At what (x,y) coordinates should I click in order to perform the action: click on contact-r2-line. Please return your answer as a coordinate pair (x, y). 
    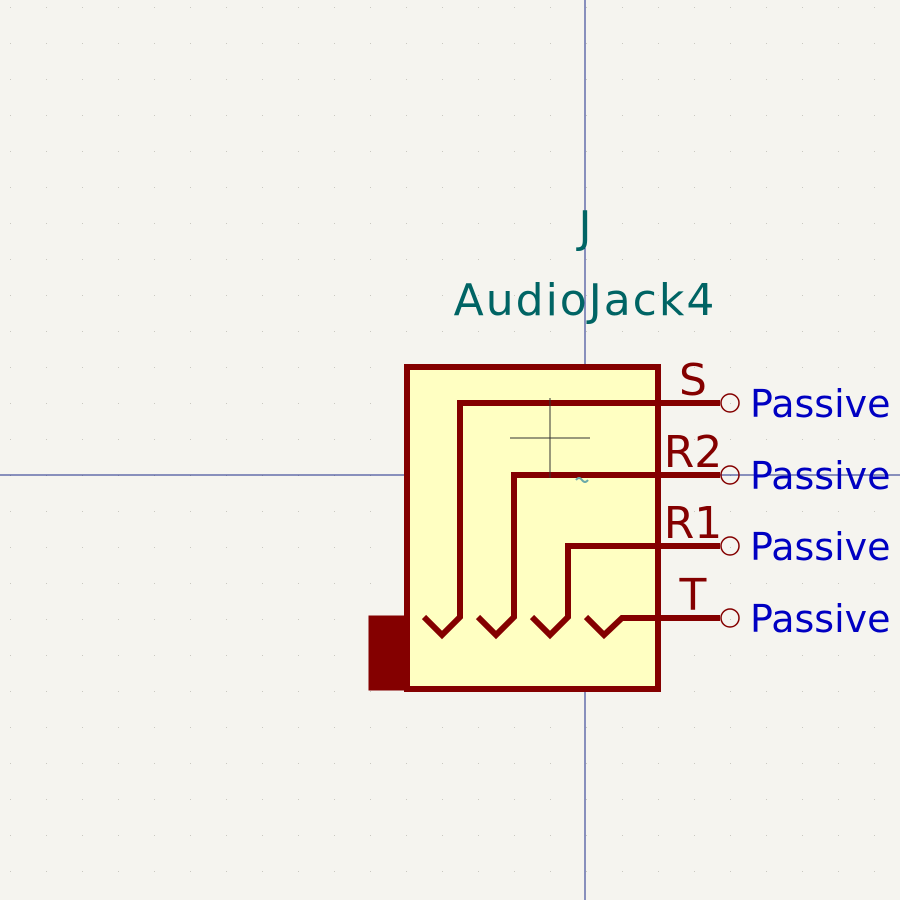
    Looking at the image, I should click on (597, 556).